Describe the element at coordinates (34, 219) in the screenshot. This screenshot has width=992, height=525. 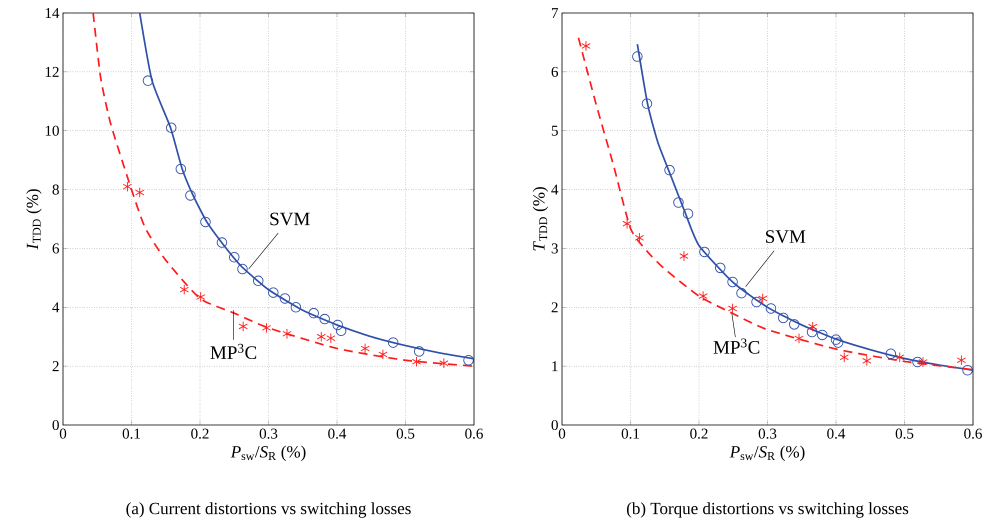
I see `y-axis-title: I$_{TDD}$ (%)` at that location.